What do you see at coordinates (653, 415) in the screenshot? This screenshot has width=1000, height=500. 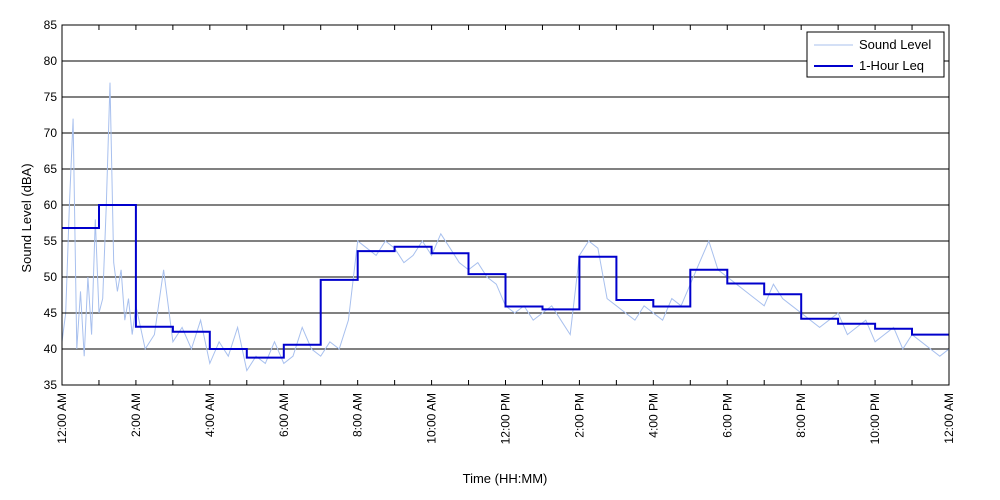 I see `x-tick-label-8: 4:00 PM` at bounding box center [653, 415].